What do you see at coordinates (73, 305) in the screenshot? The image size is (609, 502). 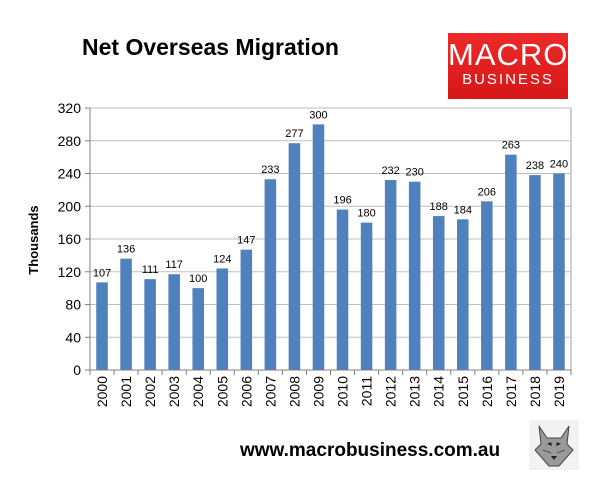 I see `y-tick-label: 80` at bounding box center [73, 305].